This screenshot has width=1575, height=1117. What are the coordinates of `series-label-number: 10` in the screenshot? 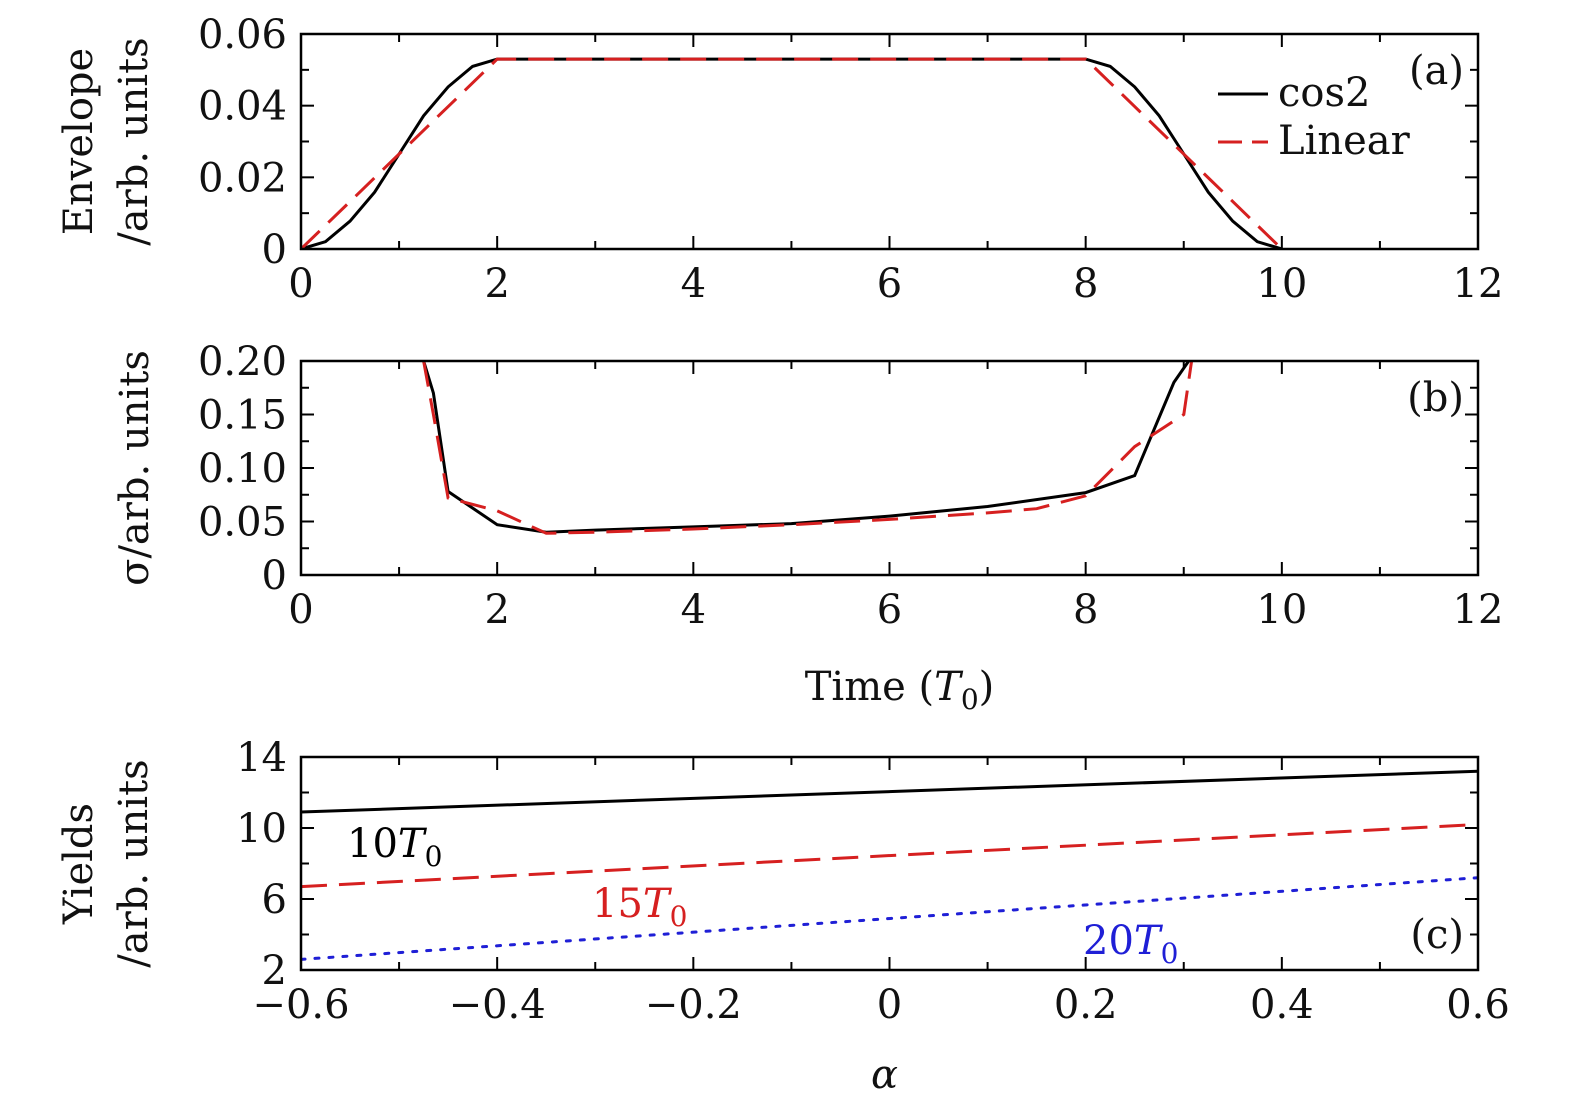 It's located at (372, 844).